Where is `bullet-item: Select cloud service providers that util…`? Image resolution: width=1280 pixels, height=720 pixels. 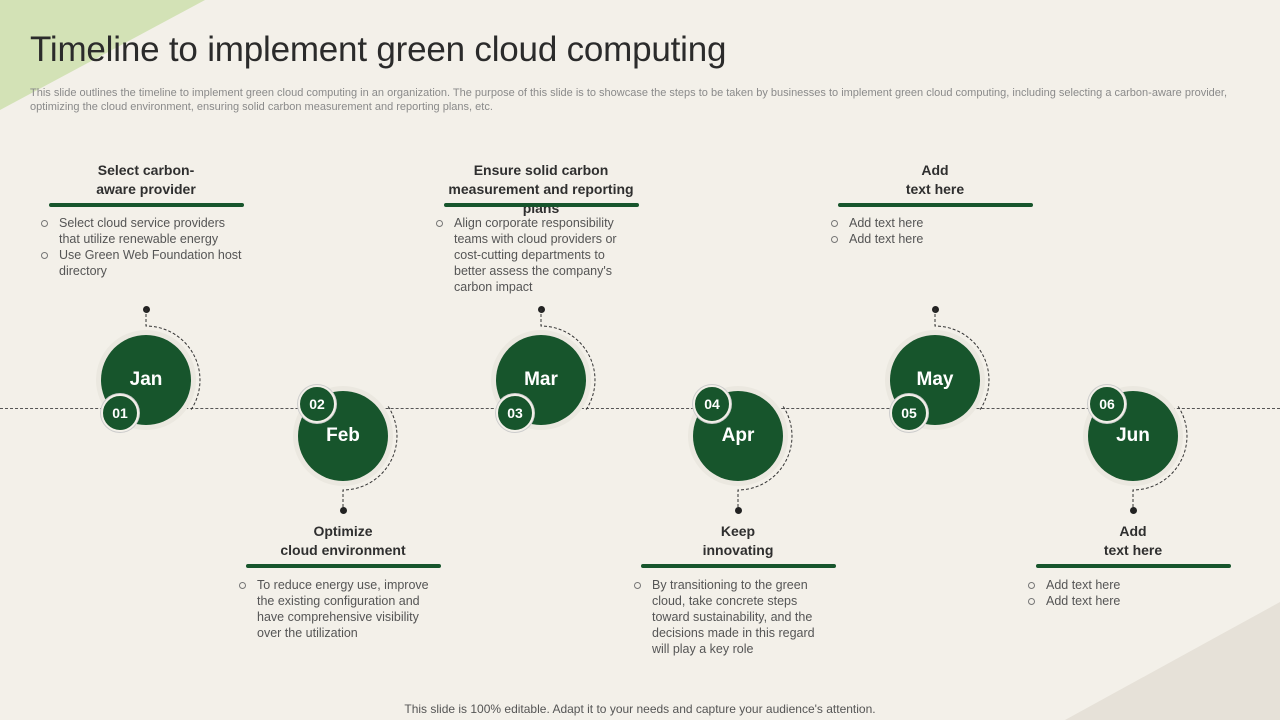 bullet-item: Select cloud service providers that util… is located at coordinates (142, 231).